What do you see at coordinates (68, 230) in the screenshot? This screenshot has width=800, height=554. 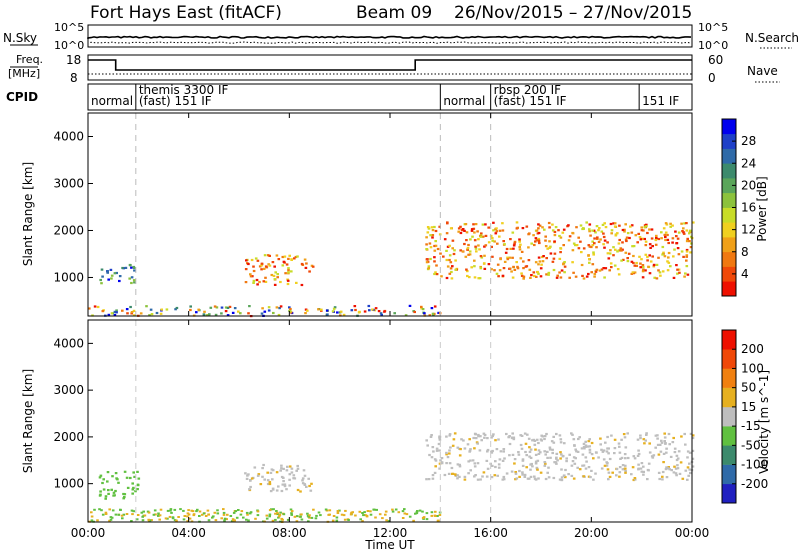 I see `ytick-label: 2000` at bounding box center [68, 230].